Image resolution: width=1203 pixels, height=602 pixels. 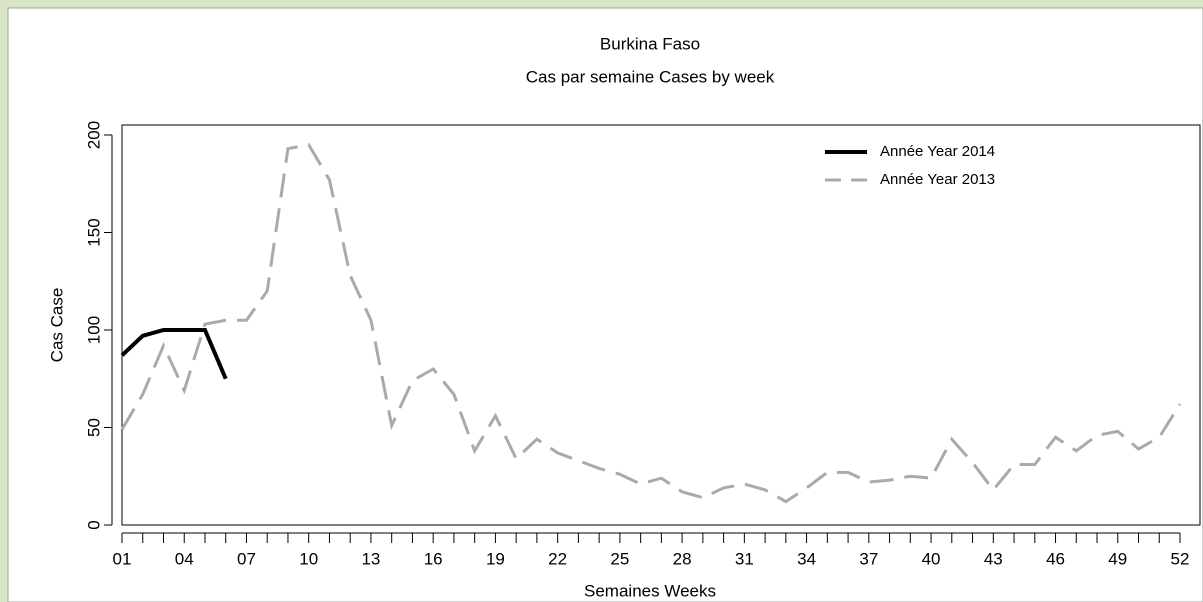 I want to click on line-series, so click(x=174, y=354).